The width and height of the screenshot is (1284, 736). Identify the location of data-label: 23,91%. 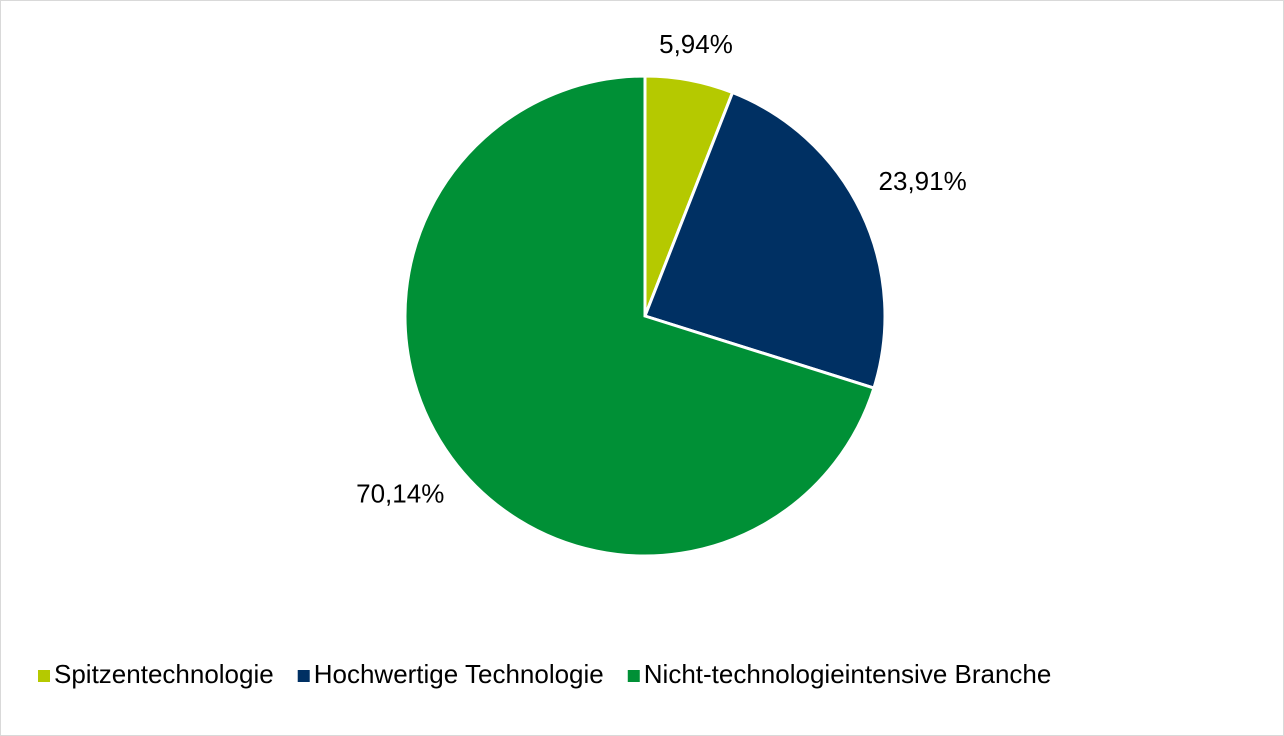
(923, 181).